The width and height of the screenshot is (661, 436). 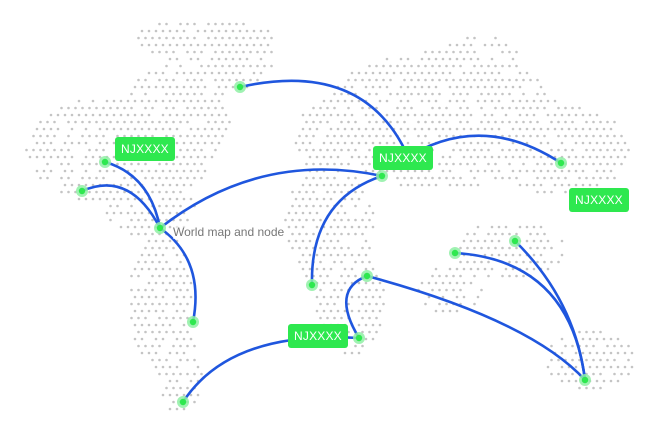 What do you see at coordinates (318, 336) in the screenshot?
I see `node-label-africa: NJXXXX` at bounding box center [318, 336].